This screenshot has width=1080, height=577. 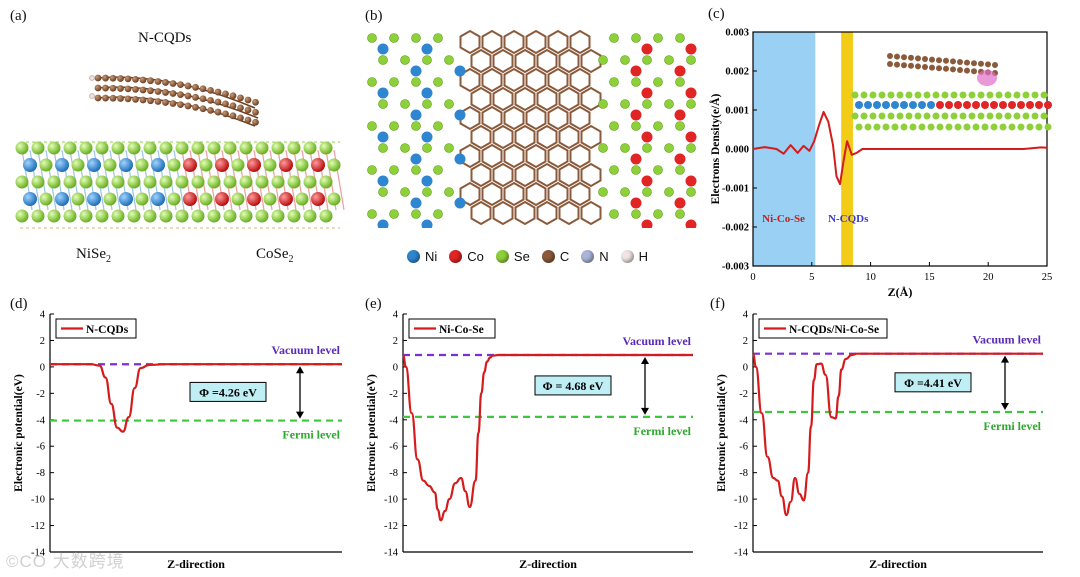 I want to click on y-tick-label: -8, so click(x=743, y=473).